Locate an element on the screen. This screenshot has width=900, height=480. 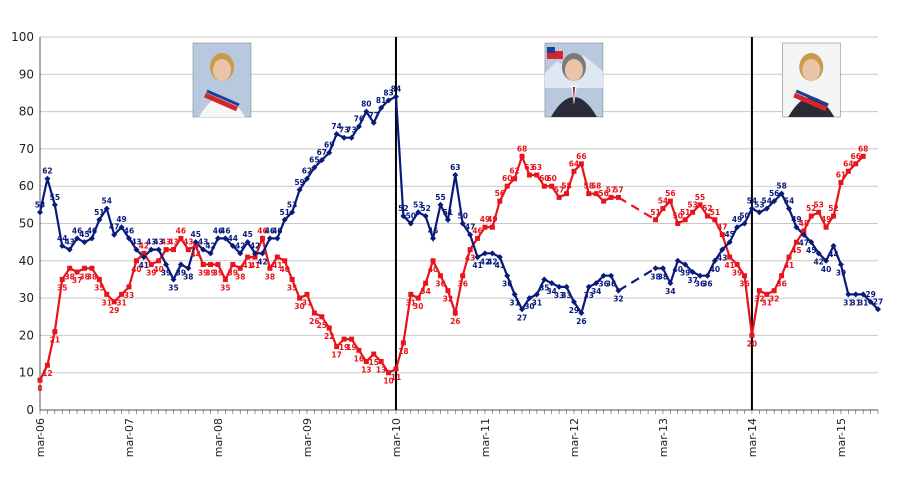
disapproval-data-label: 76 is located at coordinates (359, 119).